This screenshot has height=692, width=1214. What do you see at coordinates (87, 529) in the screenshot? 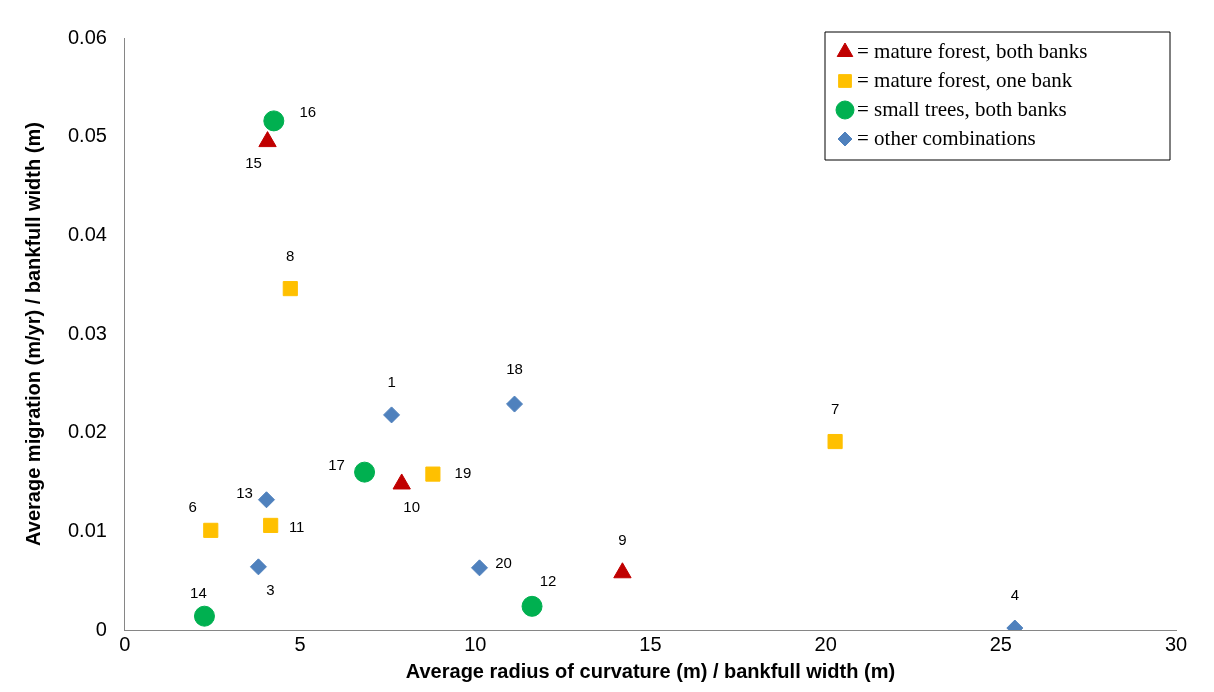
I see `y-tick-label: 0.01` at bounding box center [87, 529].